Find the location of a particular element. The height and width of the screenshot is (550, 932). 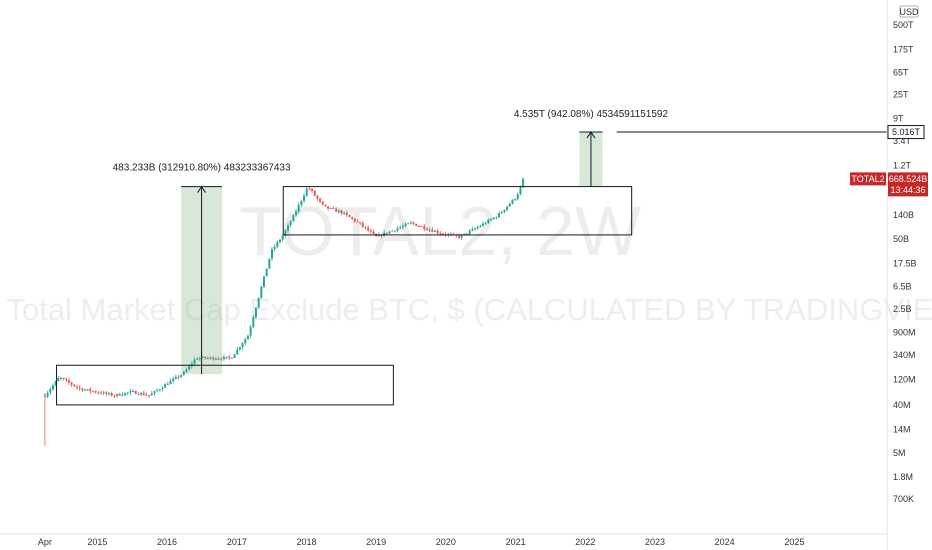

target-price-value: 5.016T is located at coordinates (906, 132).